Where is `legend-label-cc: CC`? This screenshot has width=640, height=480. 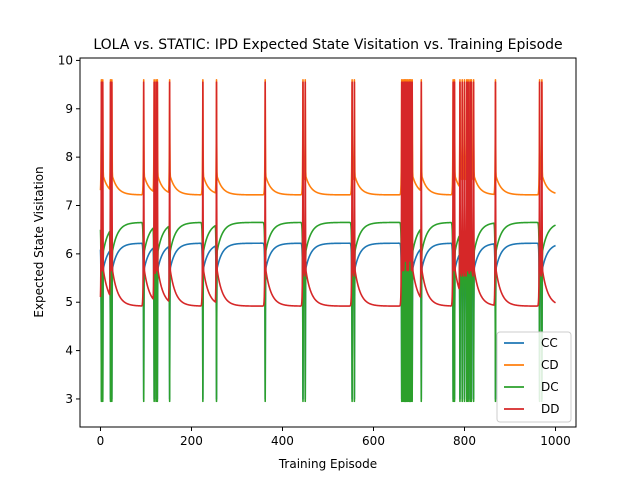 legend-label-cc: CC is located at coordinates (549, 343).